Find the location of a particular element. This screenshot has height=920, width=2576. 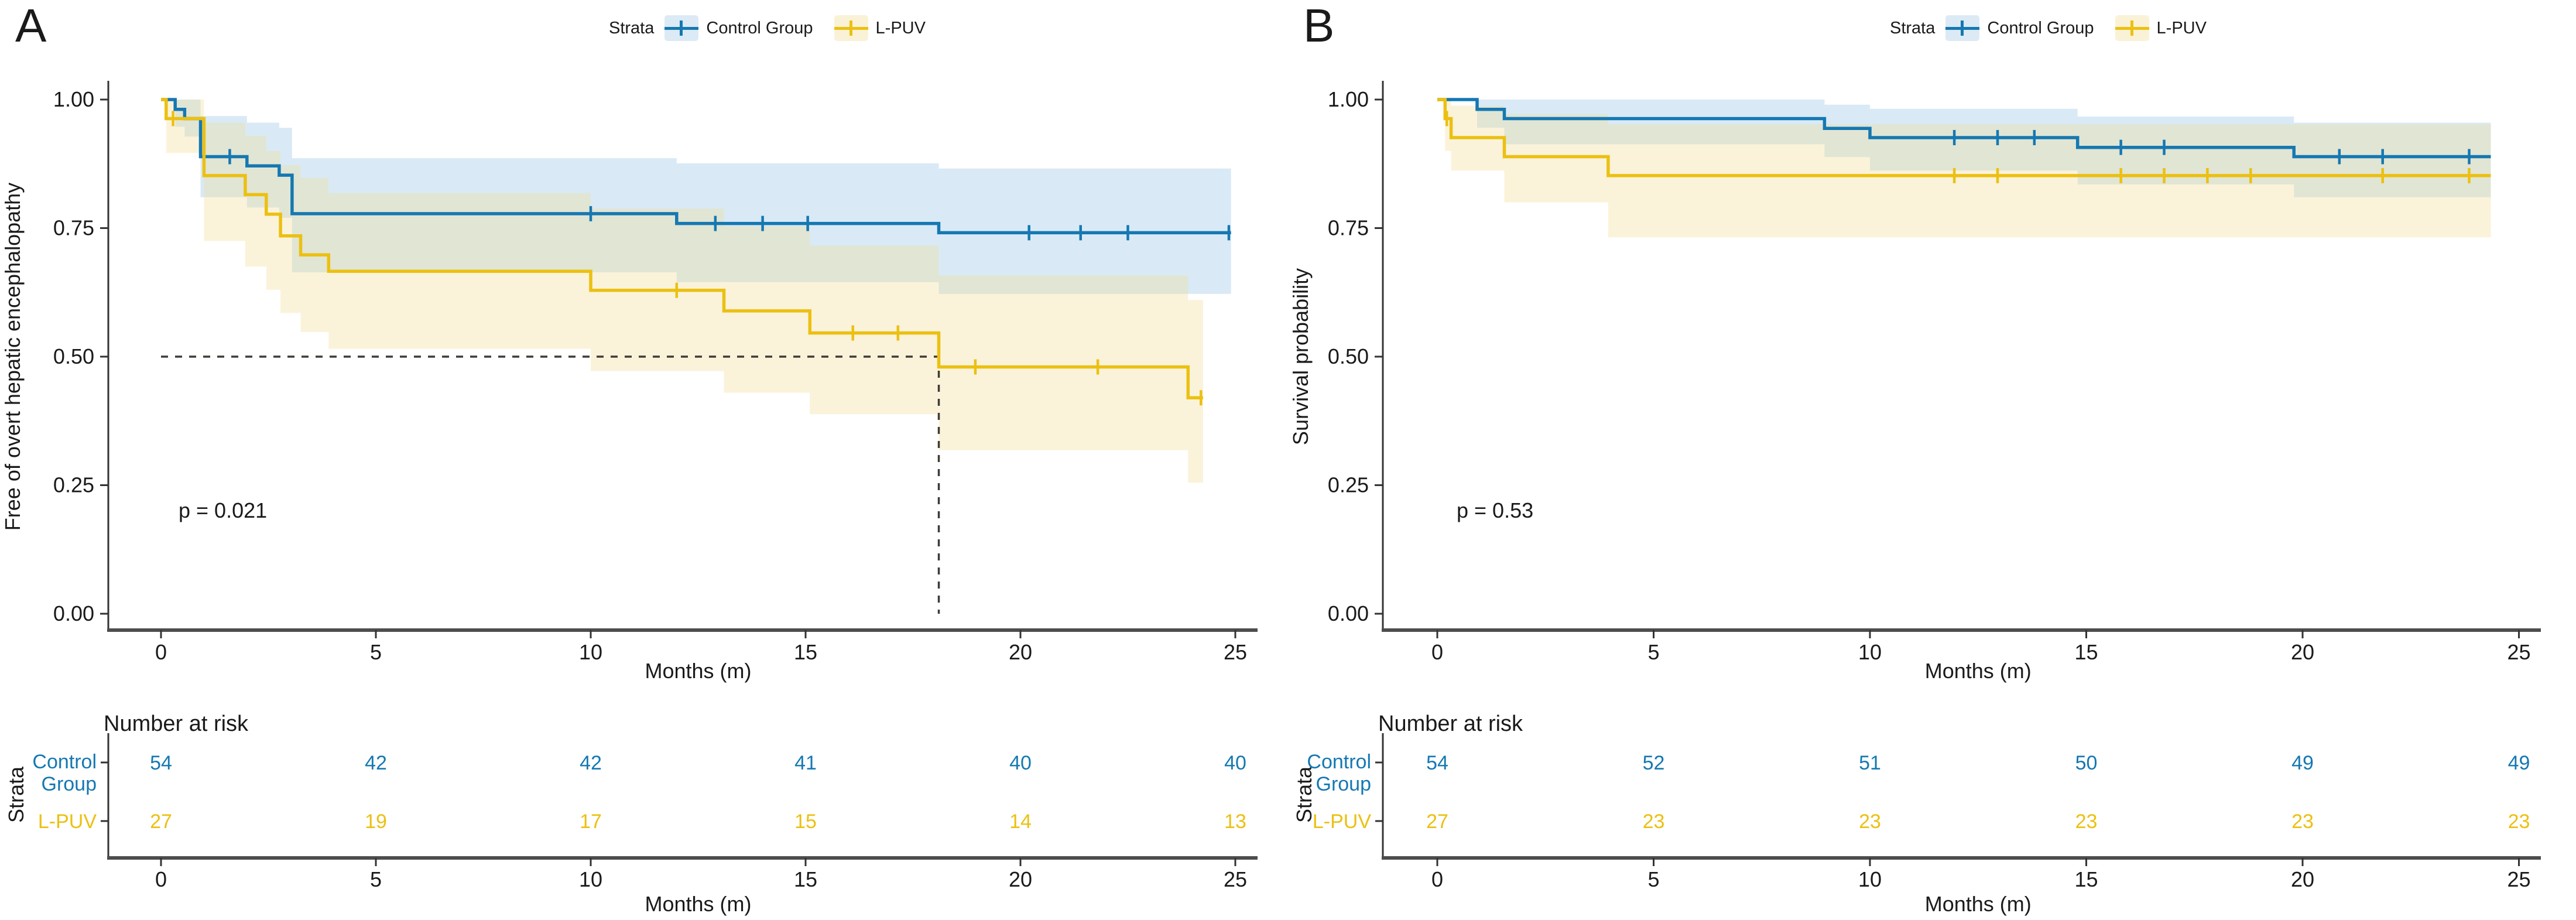

risk-value: 19 is located at coordinates (376, 821).